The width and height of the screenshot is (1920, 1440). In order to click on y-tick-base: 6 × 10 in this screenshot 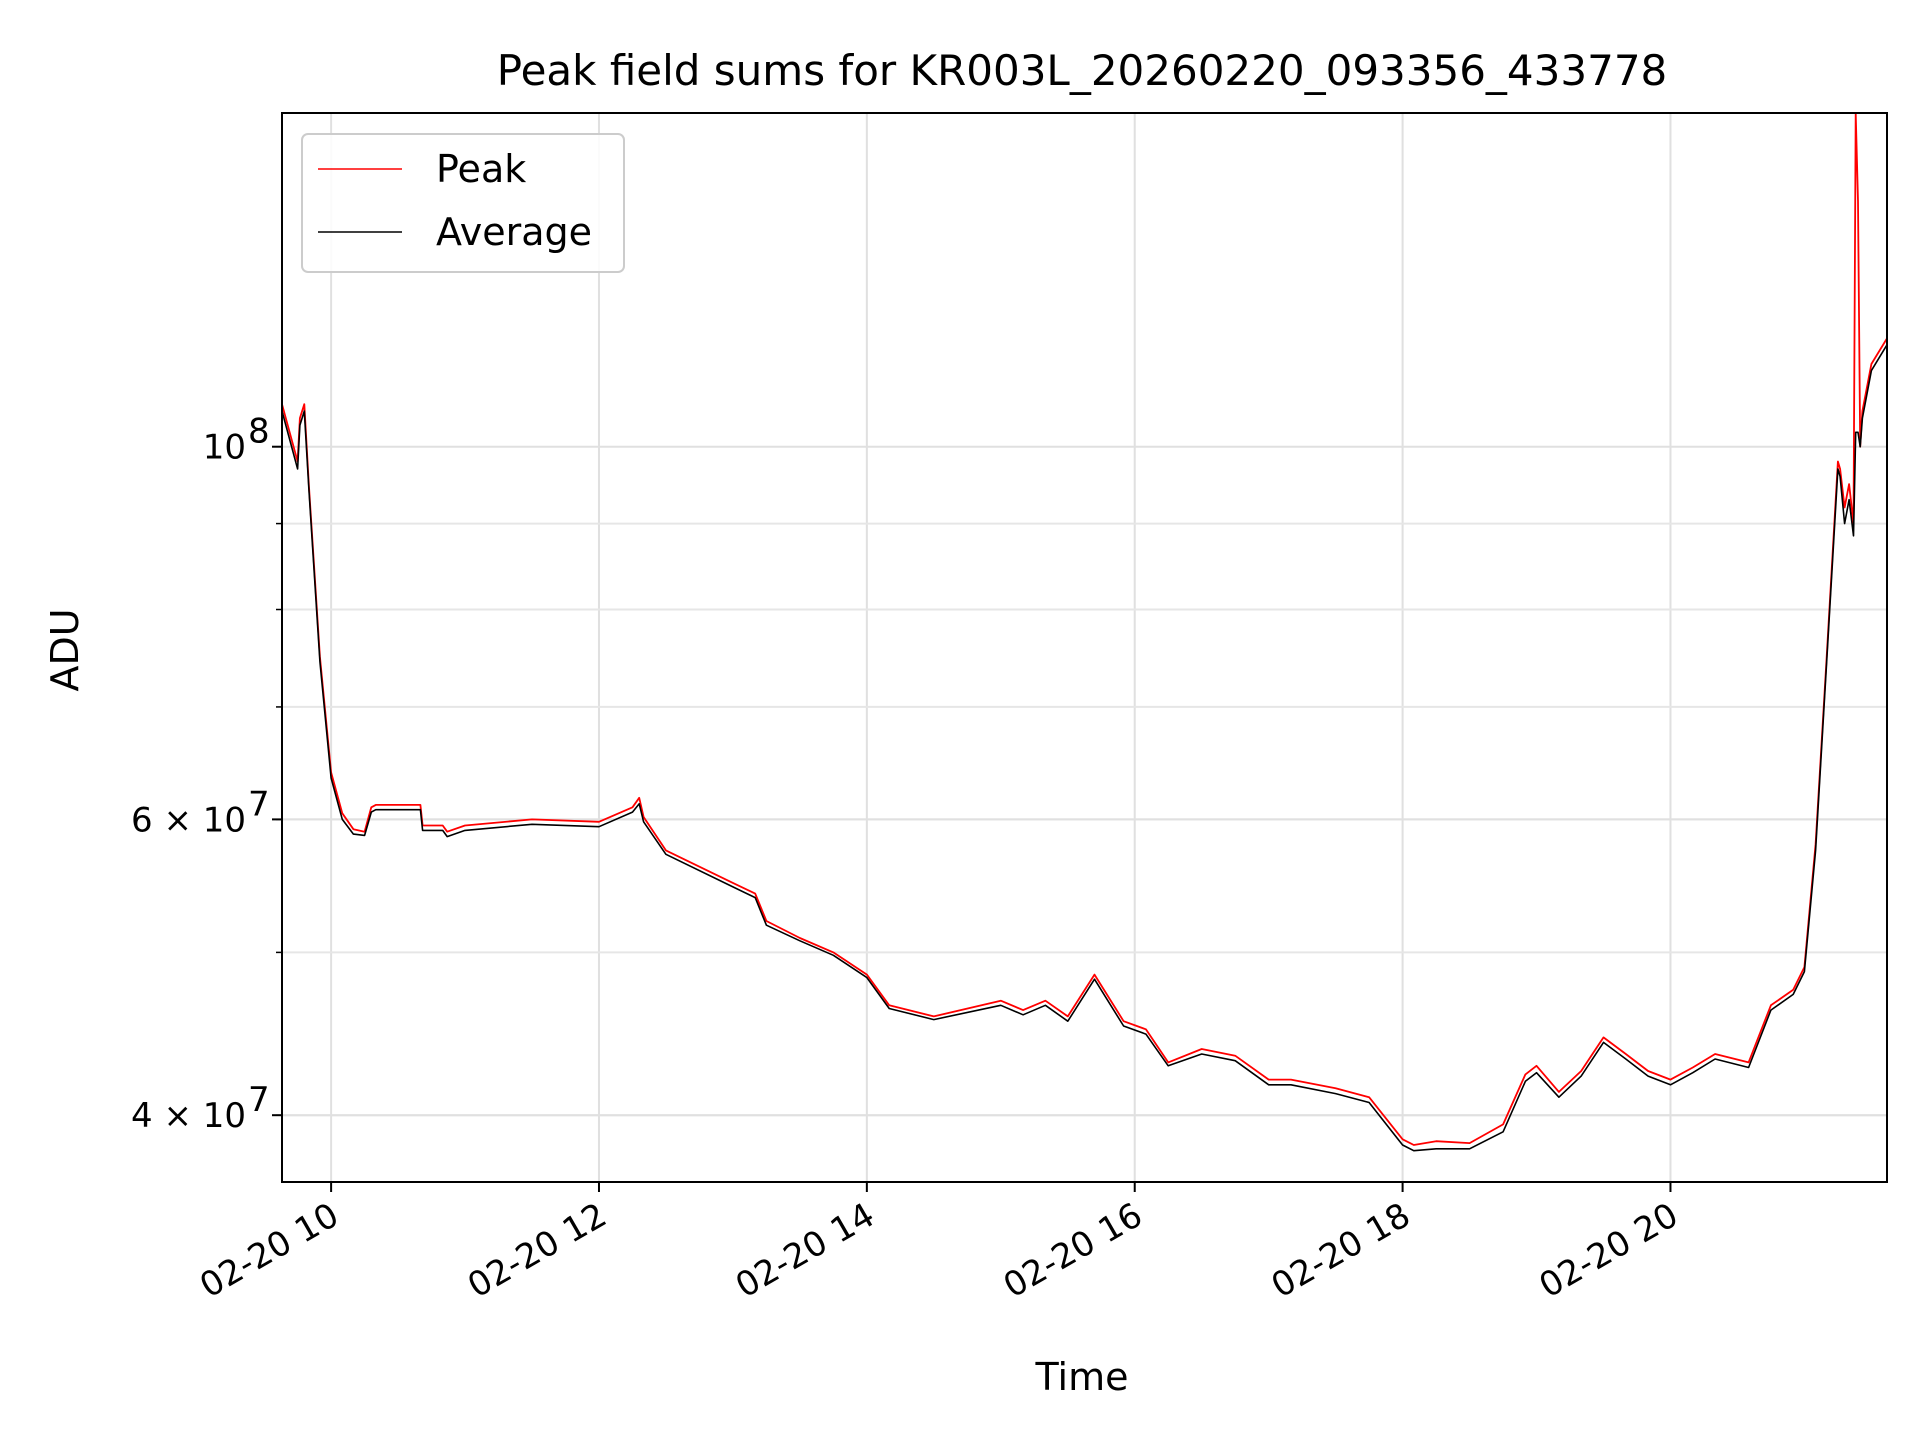, I will do `click(188, 820)`.